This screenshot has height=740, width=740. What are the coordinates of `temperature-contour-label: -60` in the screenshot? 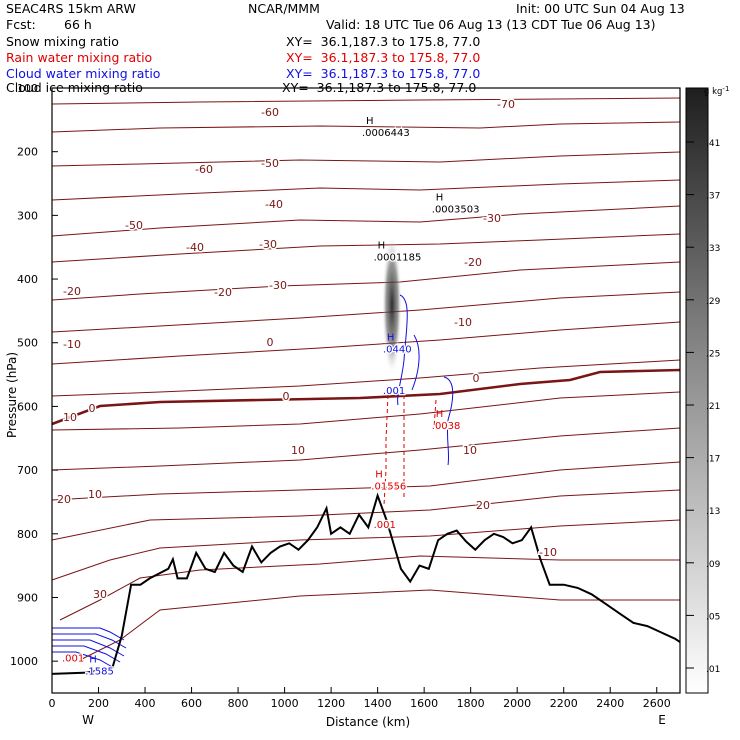 It's located at (270, 112).